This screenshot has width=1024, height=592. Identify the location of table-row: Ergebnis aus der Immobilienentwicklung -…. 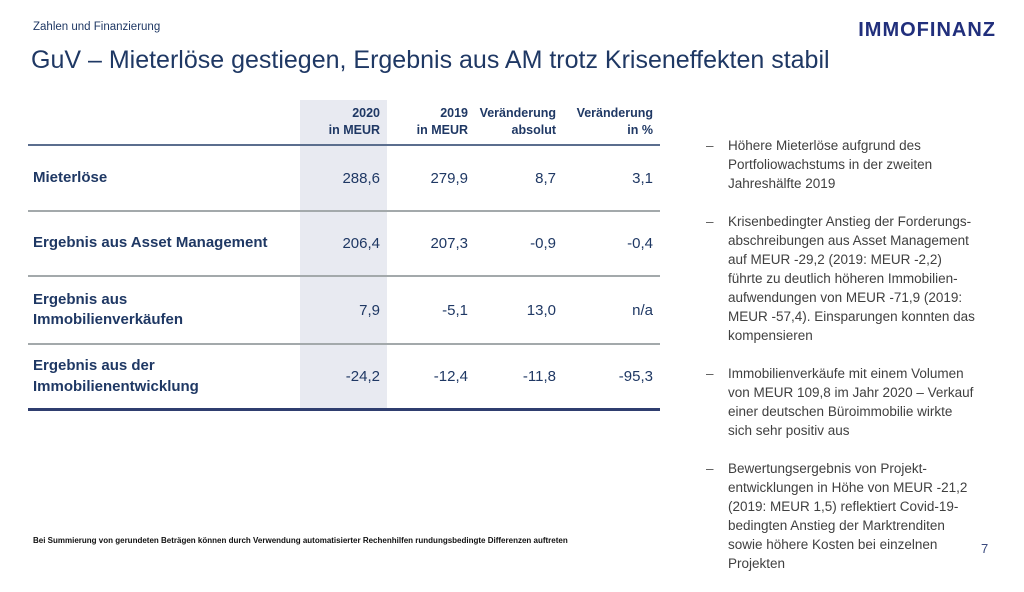
(344, 378).